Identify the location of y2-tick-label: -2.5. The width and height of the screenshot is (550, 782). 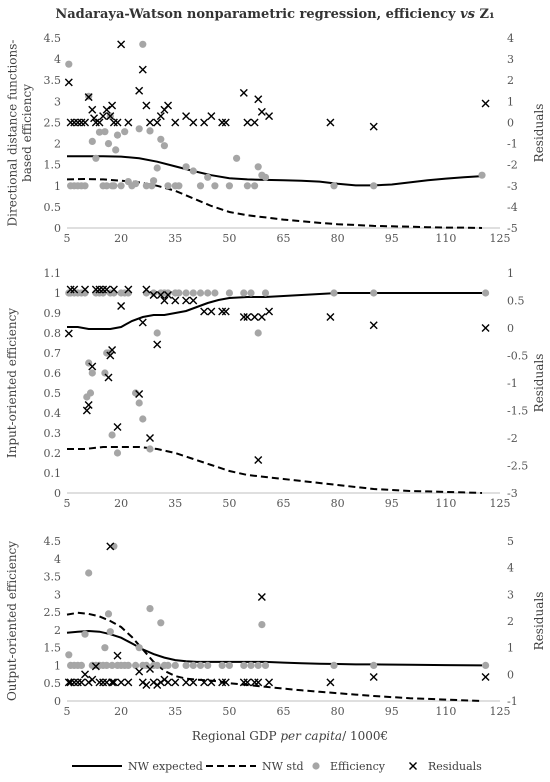
(517, 466).